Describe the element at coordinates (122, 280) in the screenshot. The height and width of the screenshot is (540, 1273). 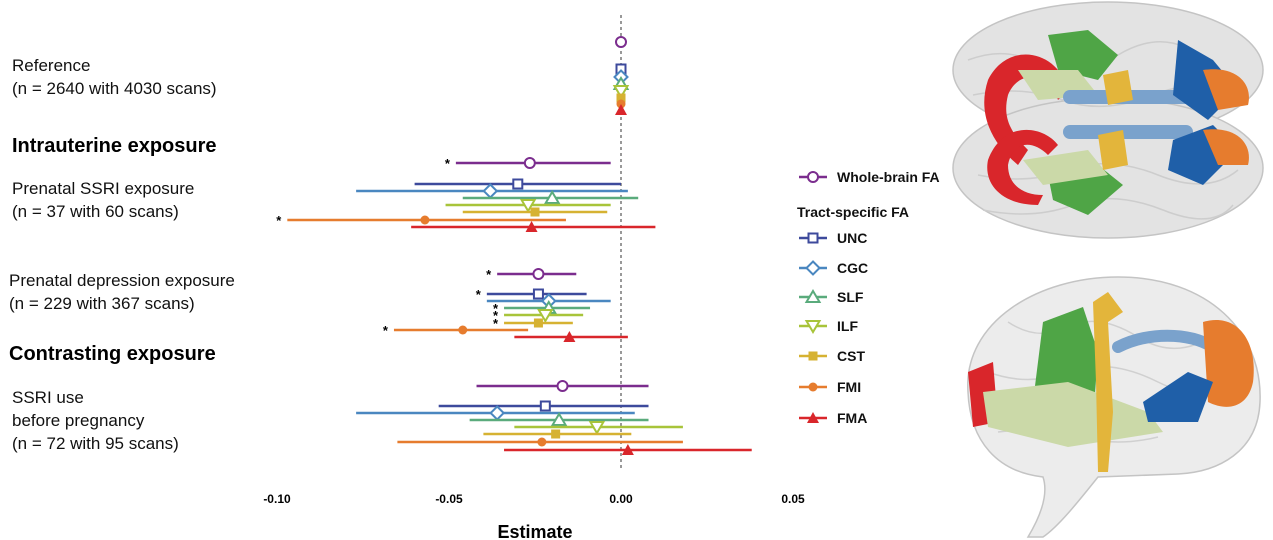
I see `group-label-line: Prenatal depression exposure` at that location.